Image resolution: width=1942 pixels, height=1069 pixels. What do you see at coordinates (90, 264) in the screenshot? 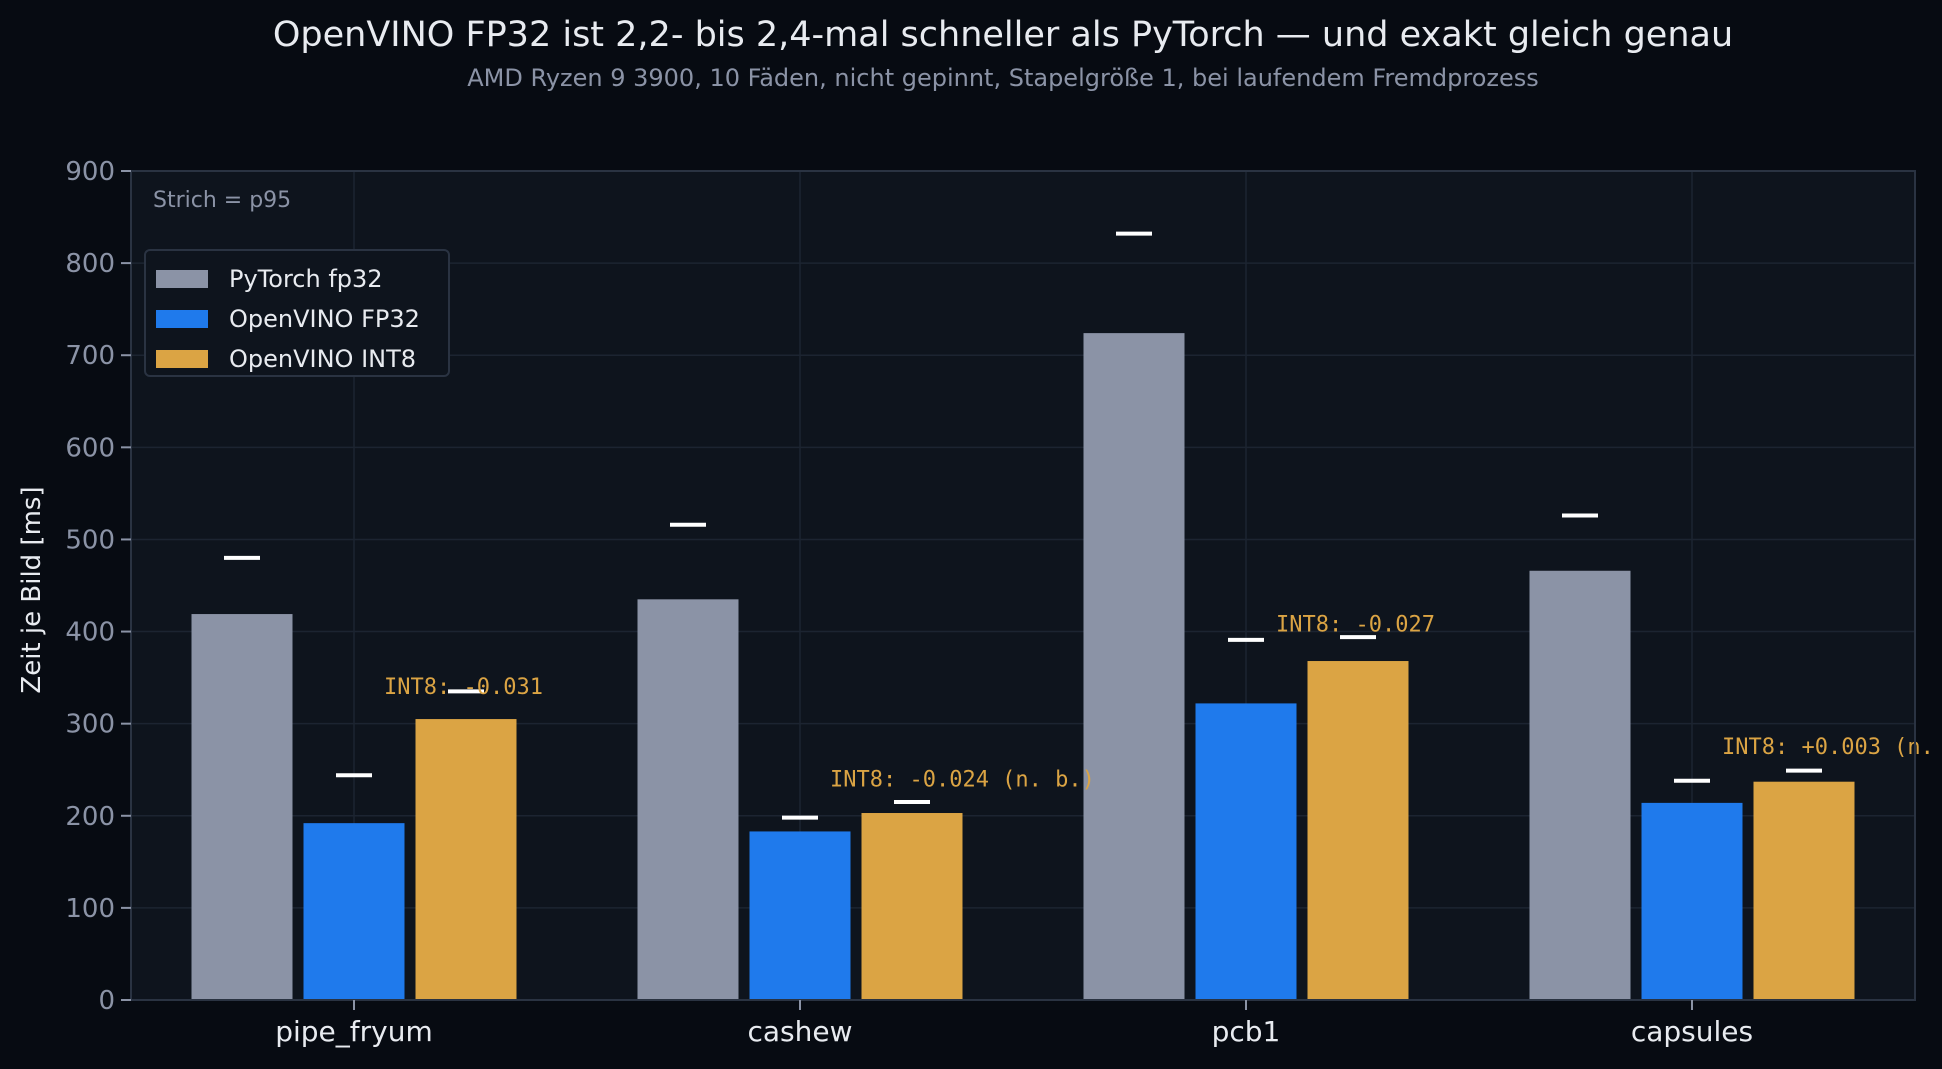
I see `y-tick-label: 800` at bounding box center [90, 264].